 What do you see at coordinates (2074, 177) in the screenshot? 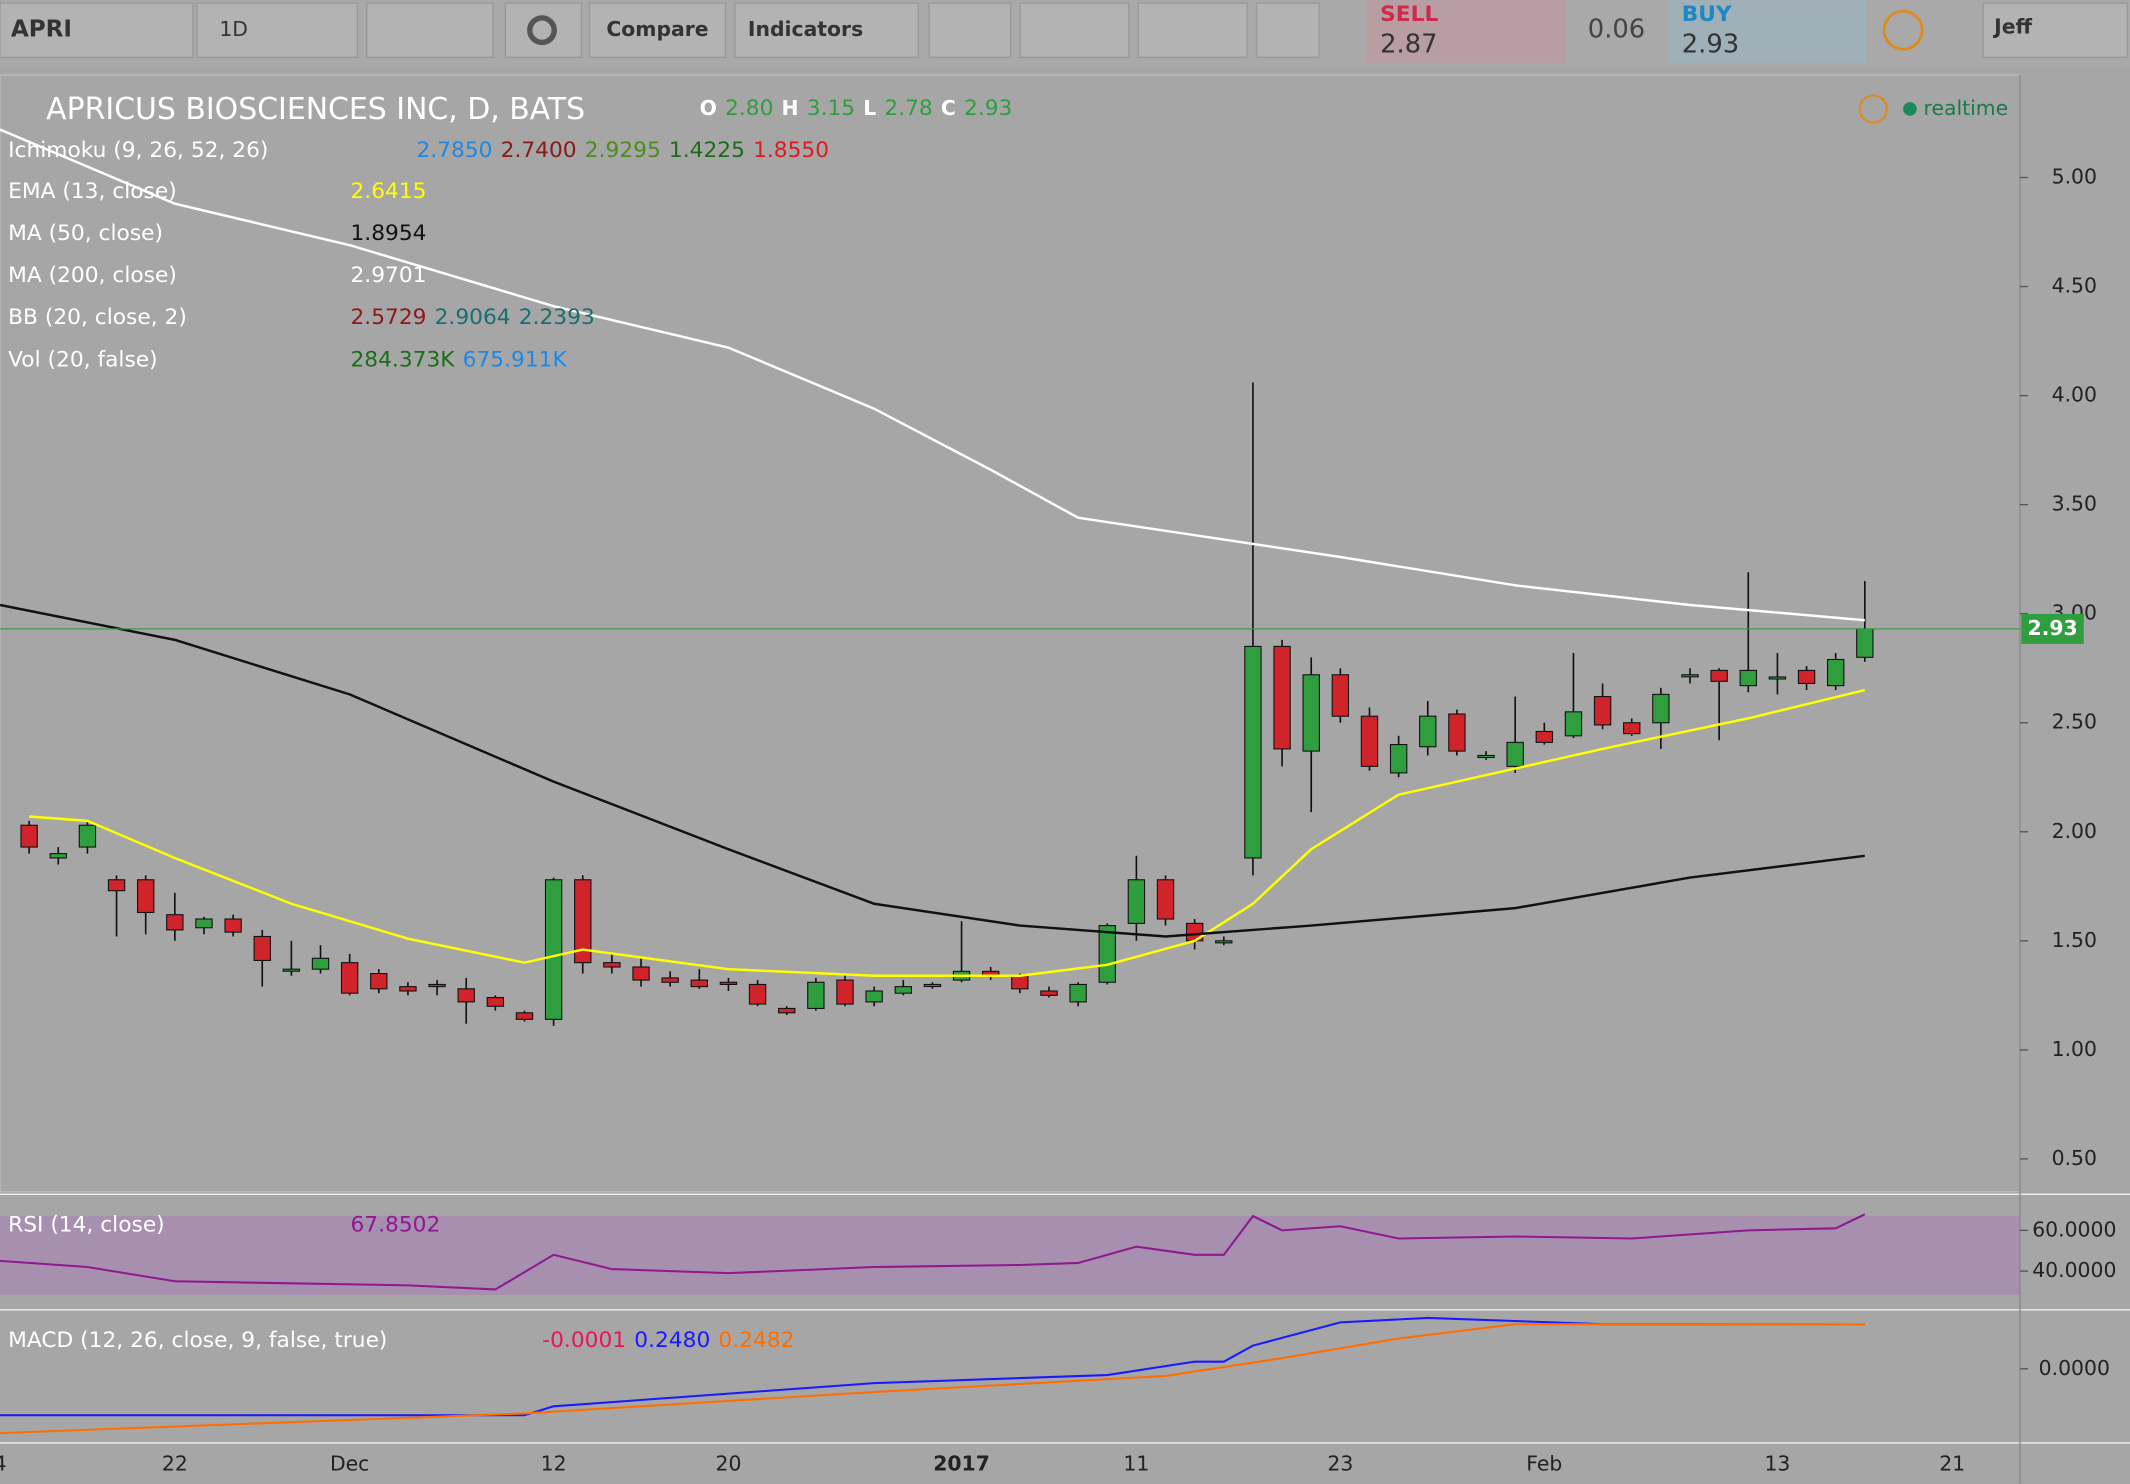
I see `y-tick-label: 5.00` at bounding box center [2074, 177].